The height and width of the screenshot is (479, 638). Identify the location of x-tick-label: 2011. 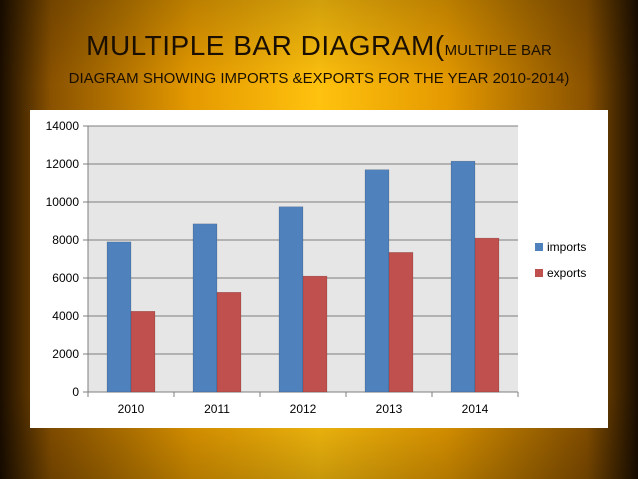
(217, 409).